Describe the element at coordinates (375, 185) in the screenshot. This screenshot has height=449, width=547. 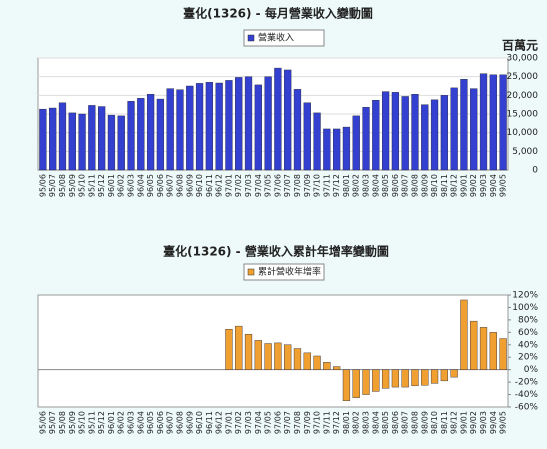
I see `x-tick-label: 98/04` at that location.